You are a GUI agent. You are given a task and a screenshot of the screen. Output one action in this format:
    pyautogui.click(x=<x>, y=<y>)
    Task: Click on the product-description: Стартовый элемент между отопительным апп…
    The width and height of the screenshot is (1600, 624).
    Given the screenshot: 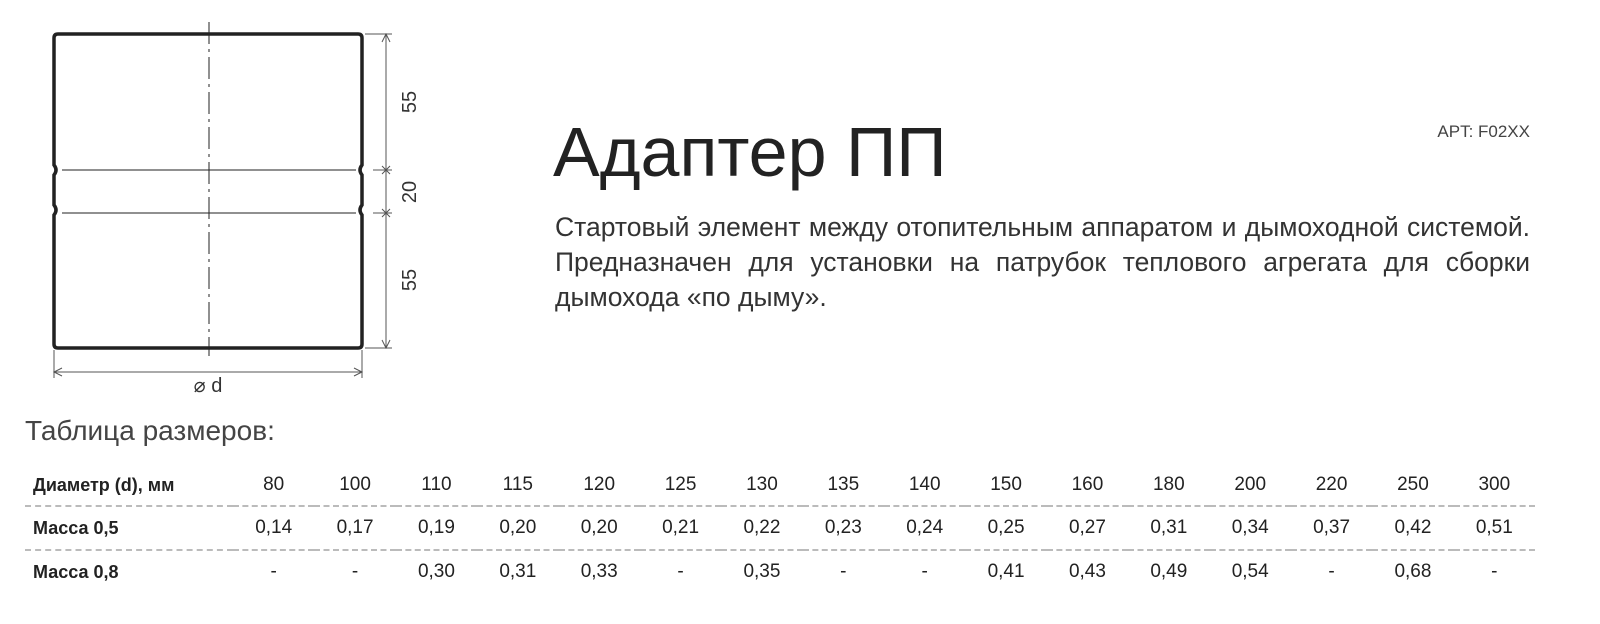 What is the action you would take?
    pyautogui.click(x=1042, y=262)
    